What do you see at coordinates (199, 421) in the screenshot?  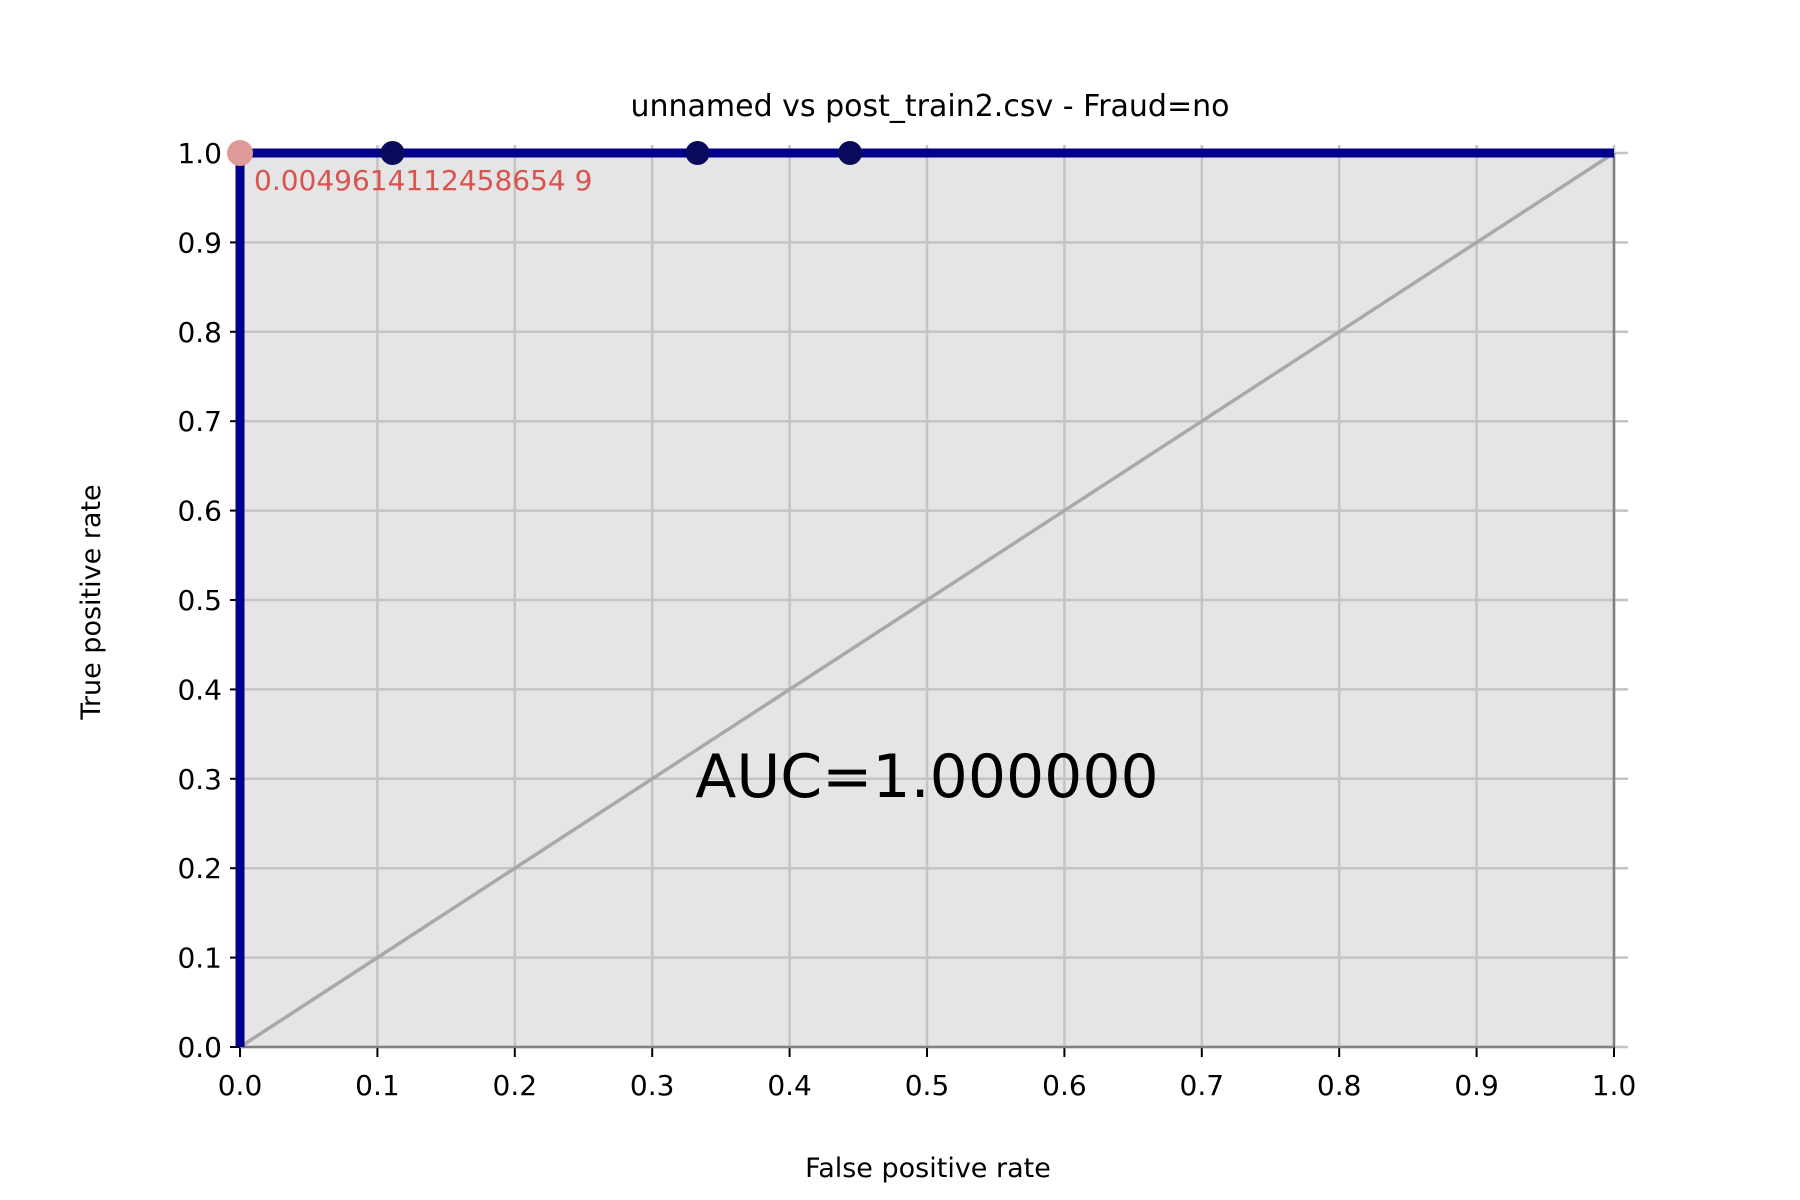 I see `y-tick-label: 0.7` at bounding box center [199, 421].